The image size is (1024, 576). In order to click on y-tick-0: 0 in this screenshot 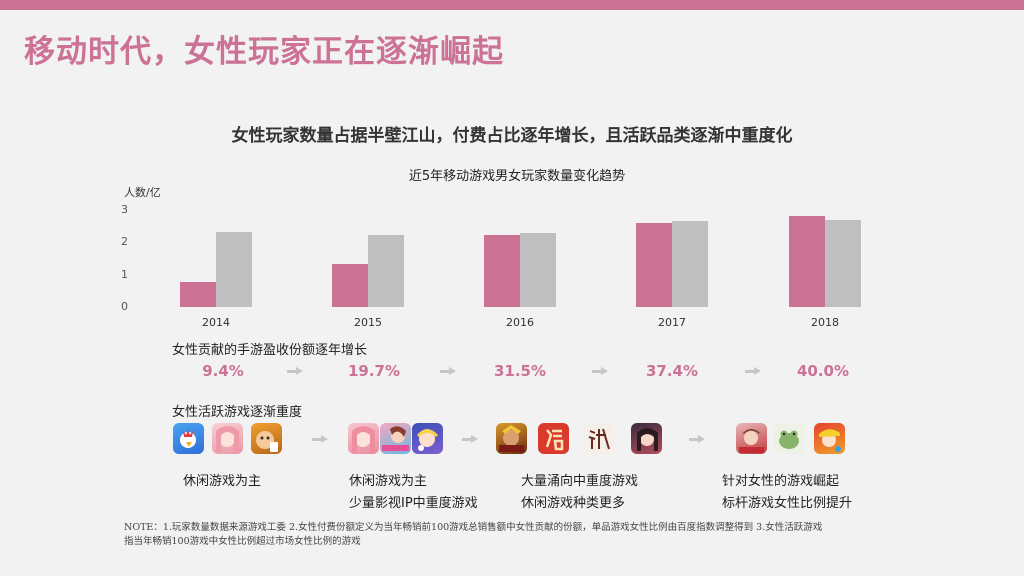, I will do `click(124, 306)`.